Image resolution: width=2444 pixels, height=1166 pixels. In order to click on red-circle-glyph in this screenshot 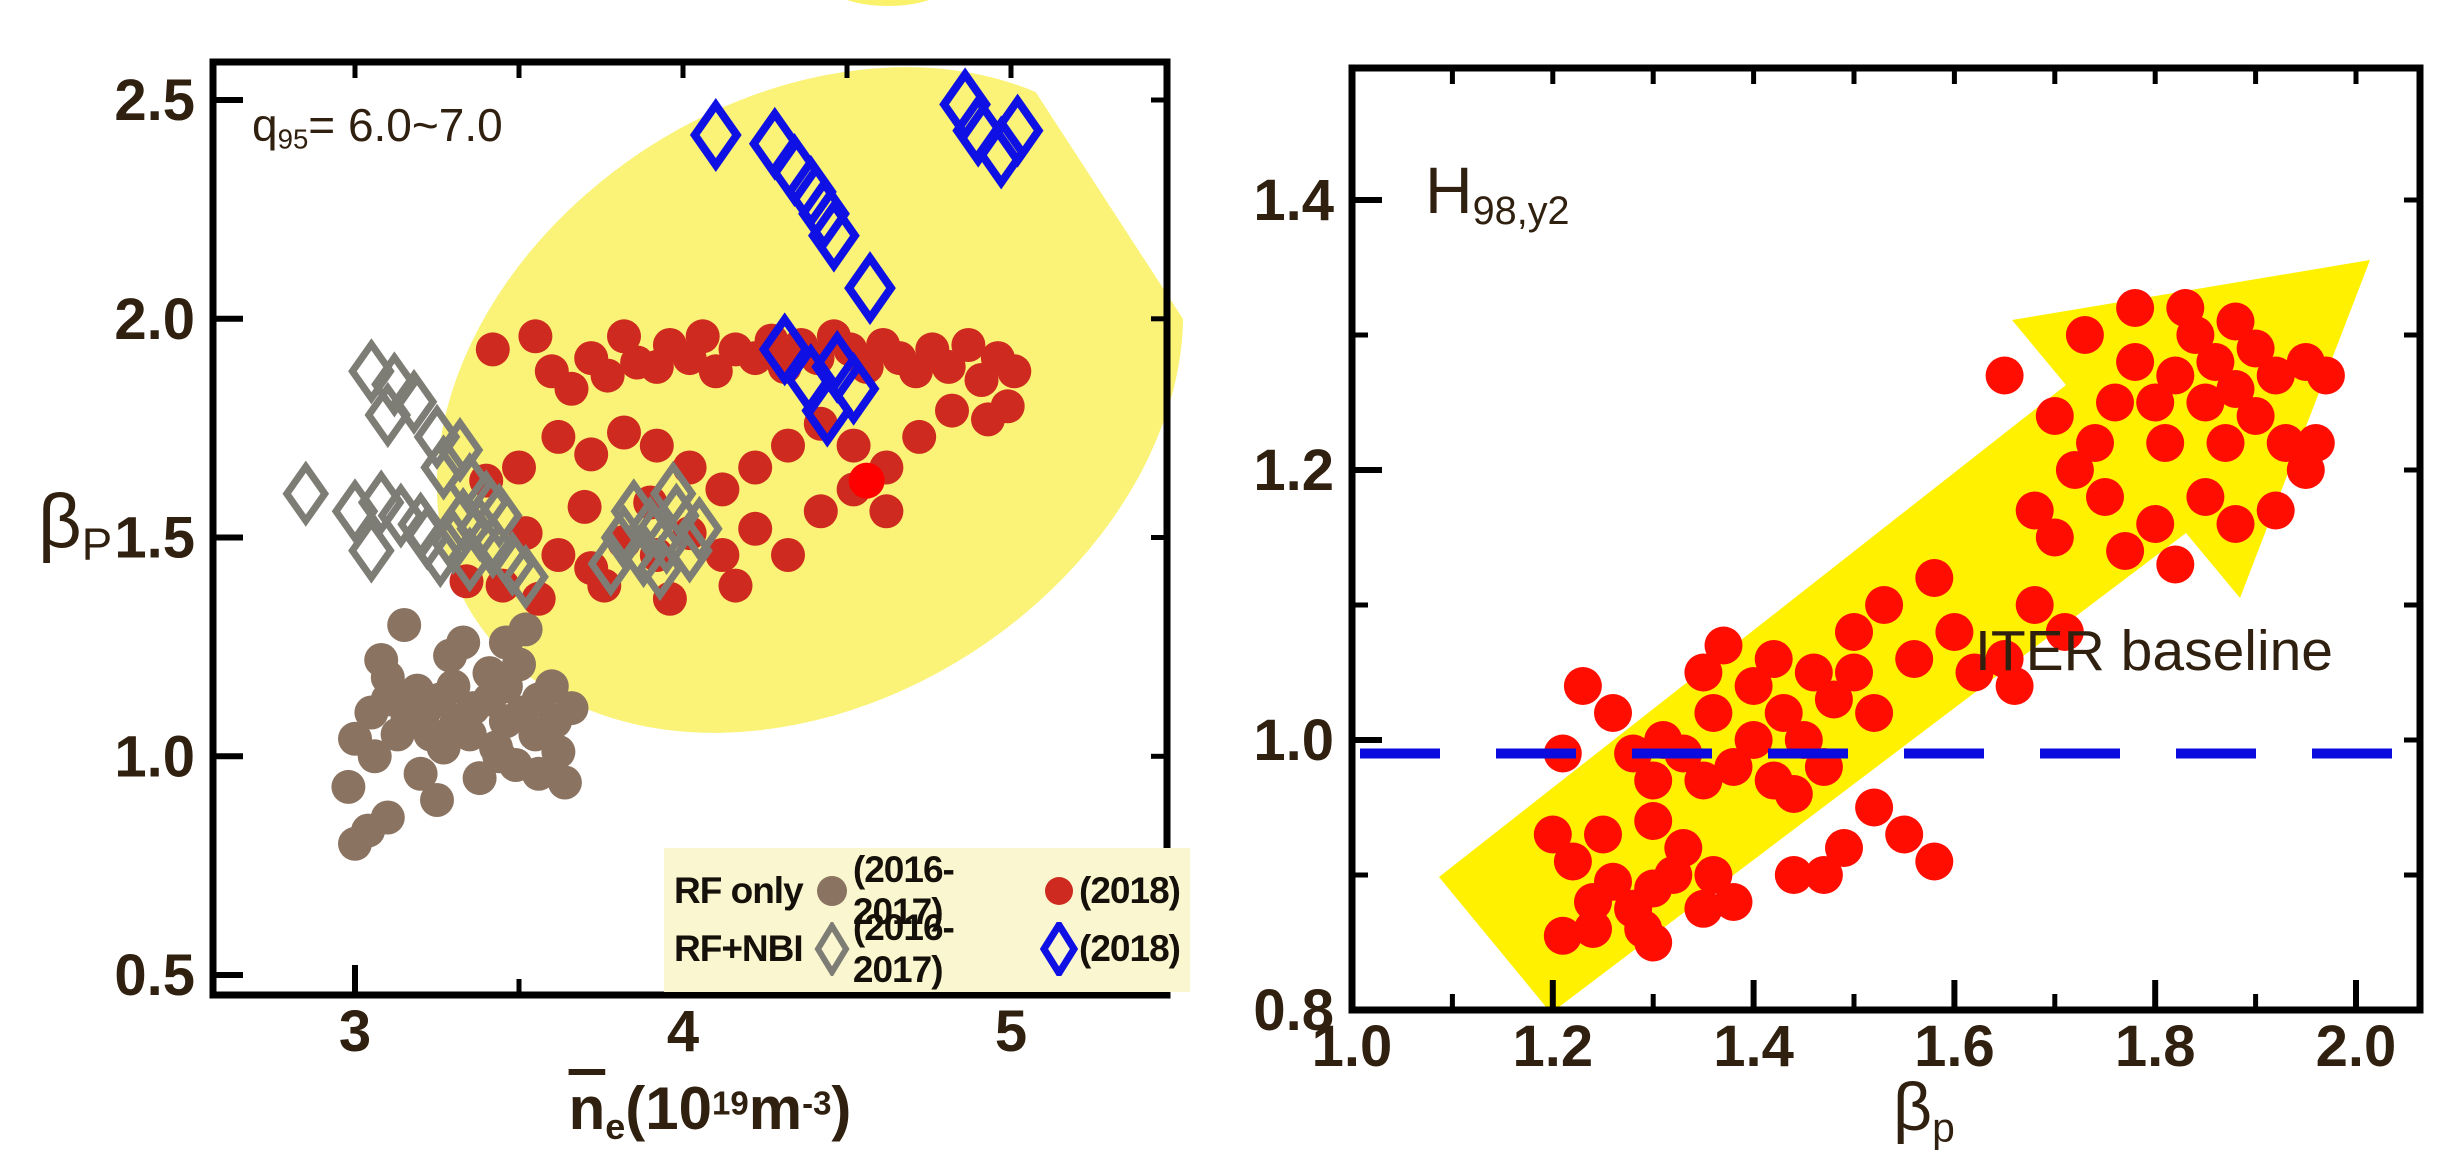, I will do `click(1058, 891)`.